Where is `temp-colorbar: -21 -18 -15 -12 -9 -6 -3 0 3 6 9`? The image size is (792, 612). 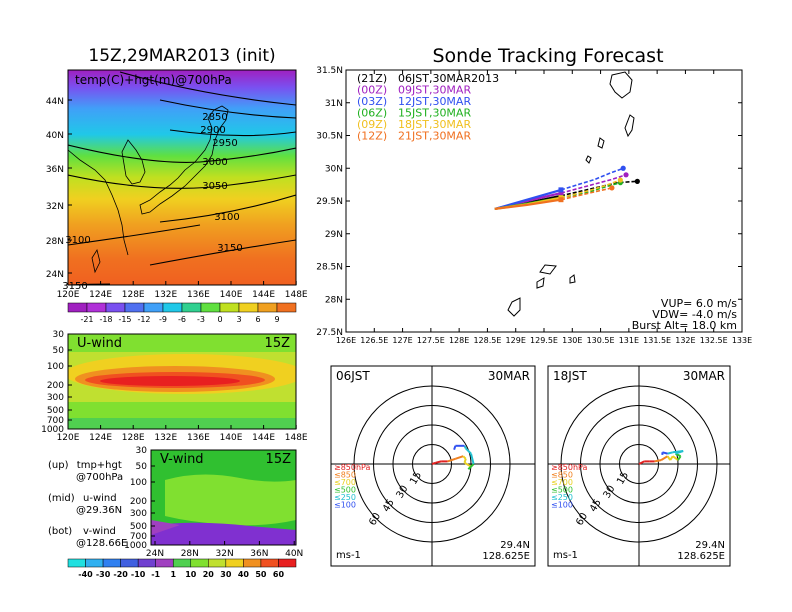 temp-colorbar: -21 -18 -15 -12 -9 -6 -3 0 3 6 9 is located at coordinates (182, 313).